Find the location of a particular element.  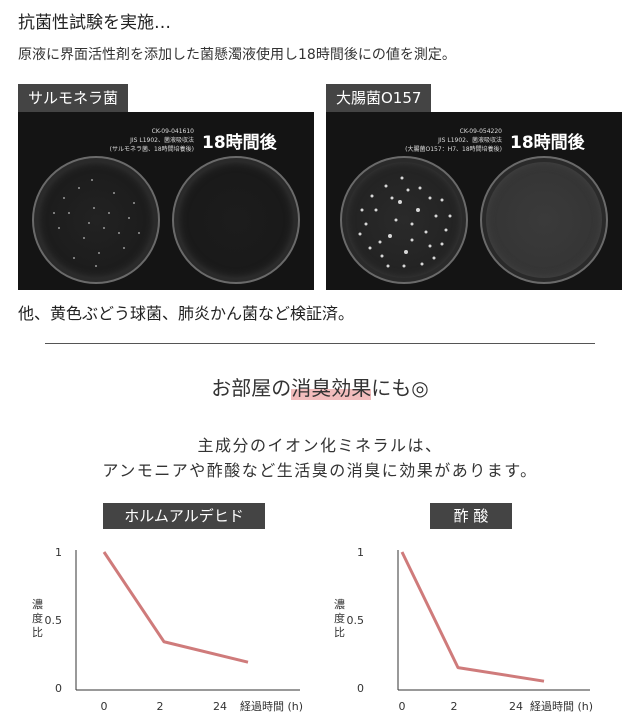

divider is located at coordinates (320, 343).